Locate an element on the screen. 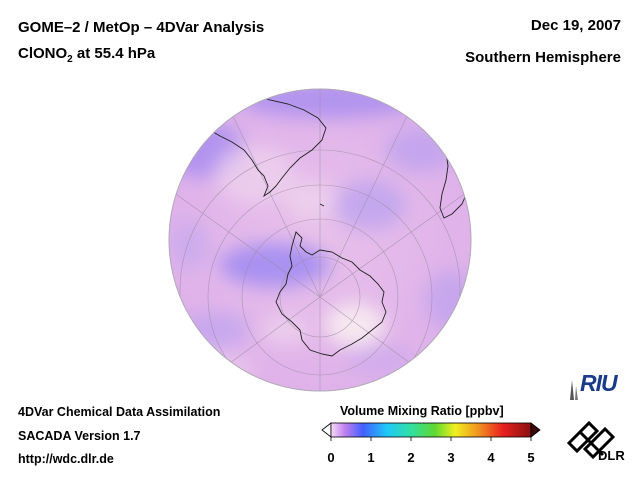  species-subscript: 2 is located at coordinates (70, 59).